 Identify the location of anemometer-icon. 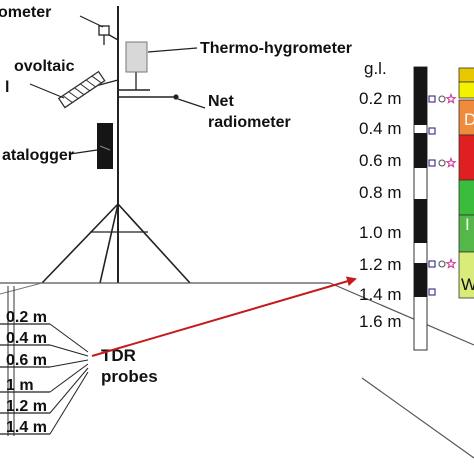
(104, 30).